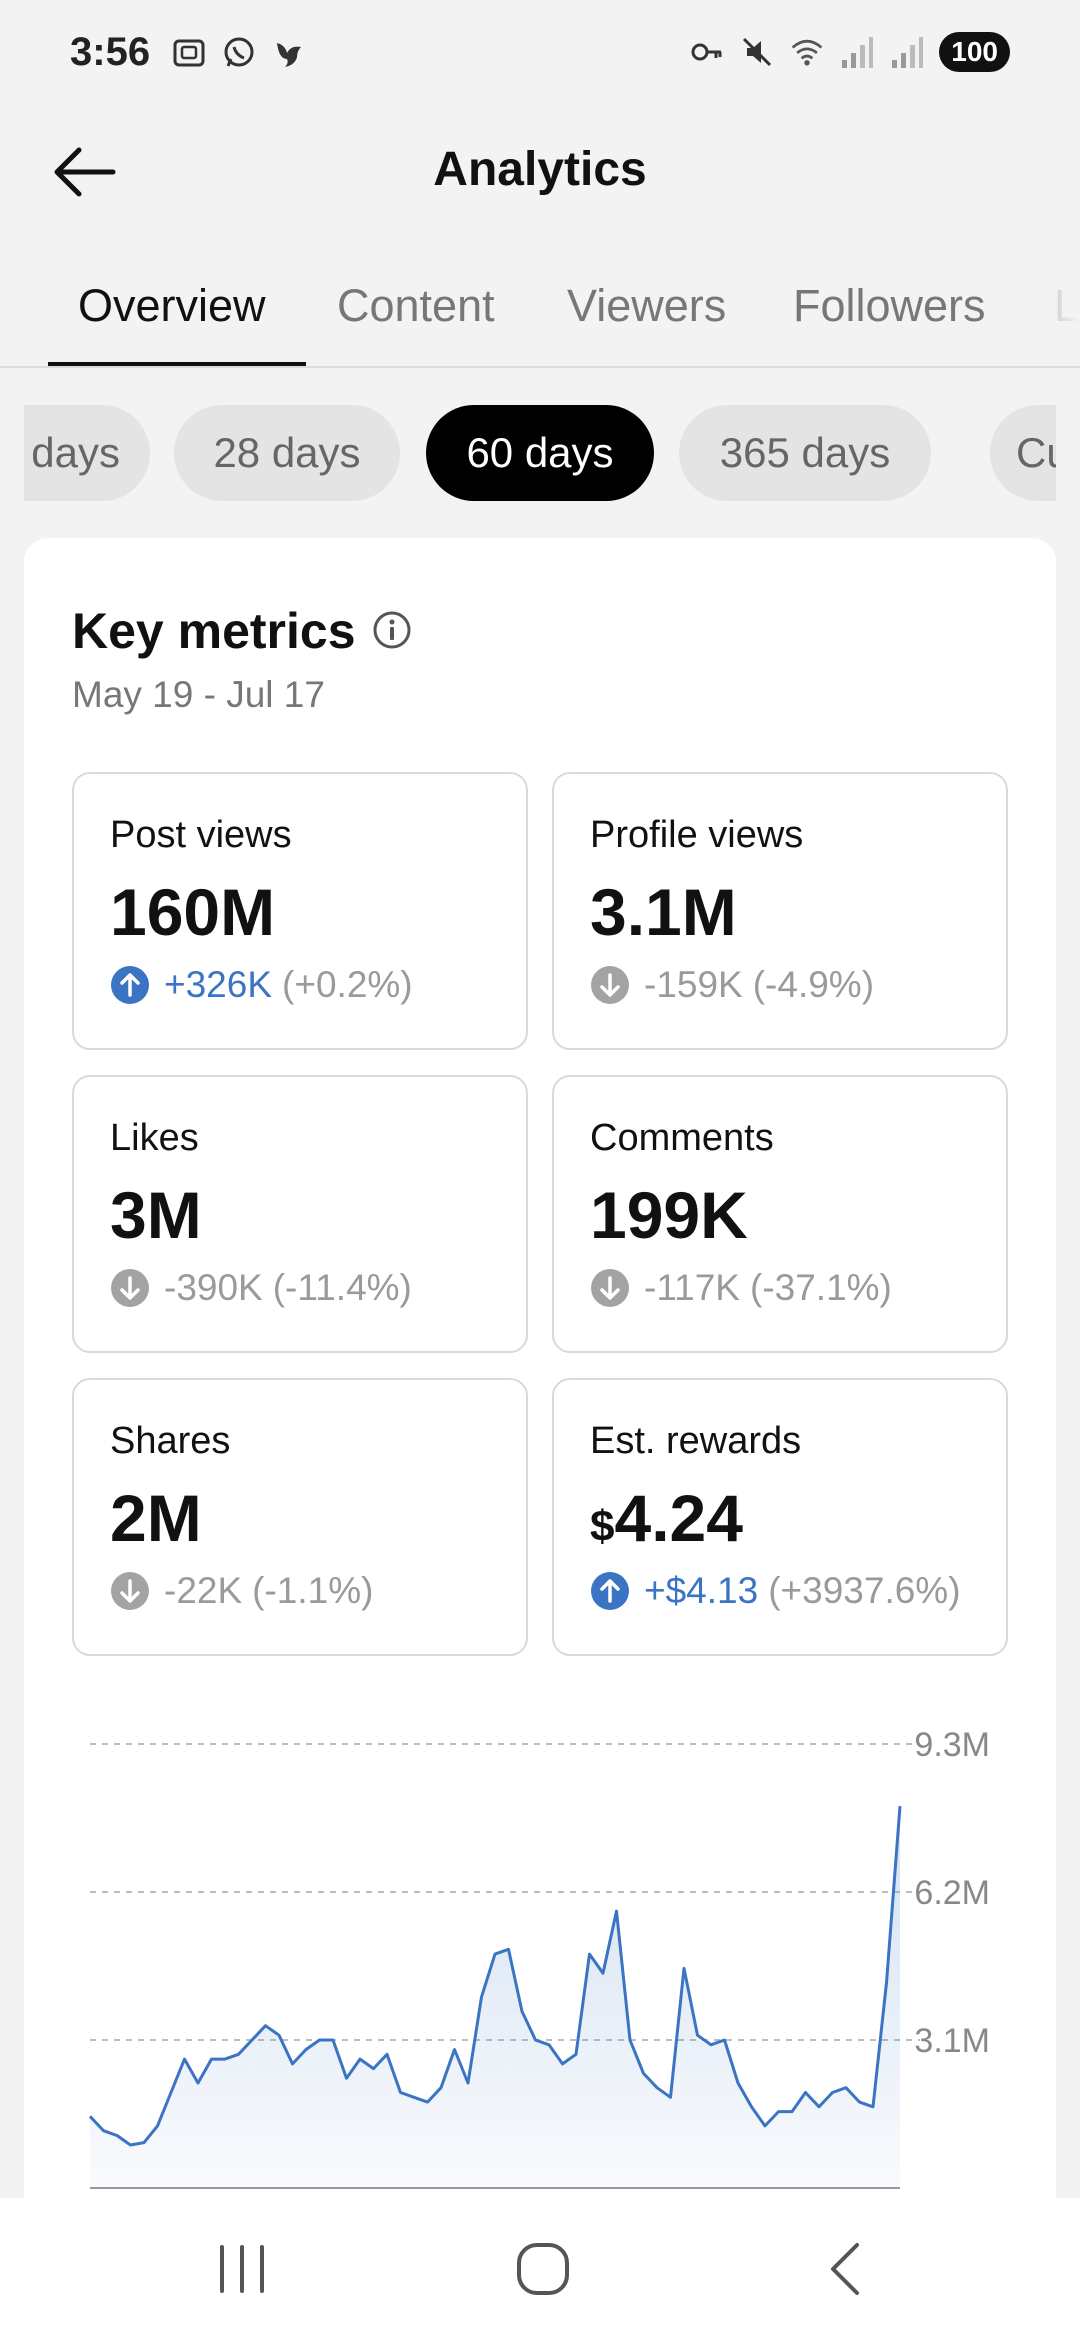 This screenshot has height=2340, width=1080. I want to click on page-title: Analytics, so click(540, 169).